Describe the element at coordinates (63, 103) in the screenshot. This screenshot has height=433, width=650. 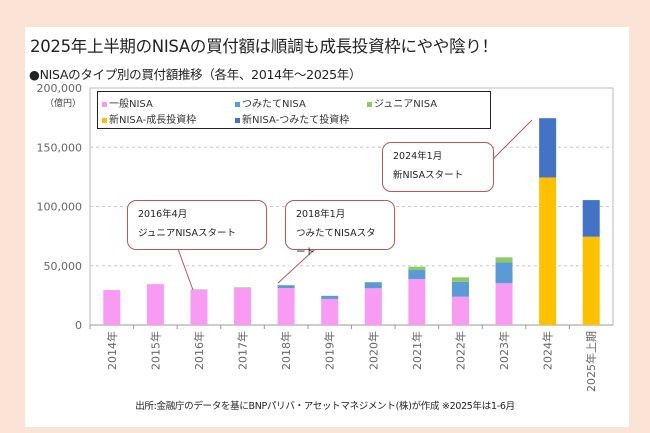
I see `y-axis-unit: （億円）` at that location.